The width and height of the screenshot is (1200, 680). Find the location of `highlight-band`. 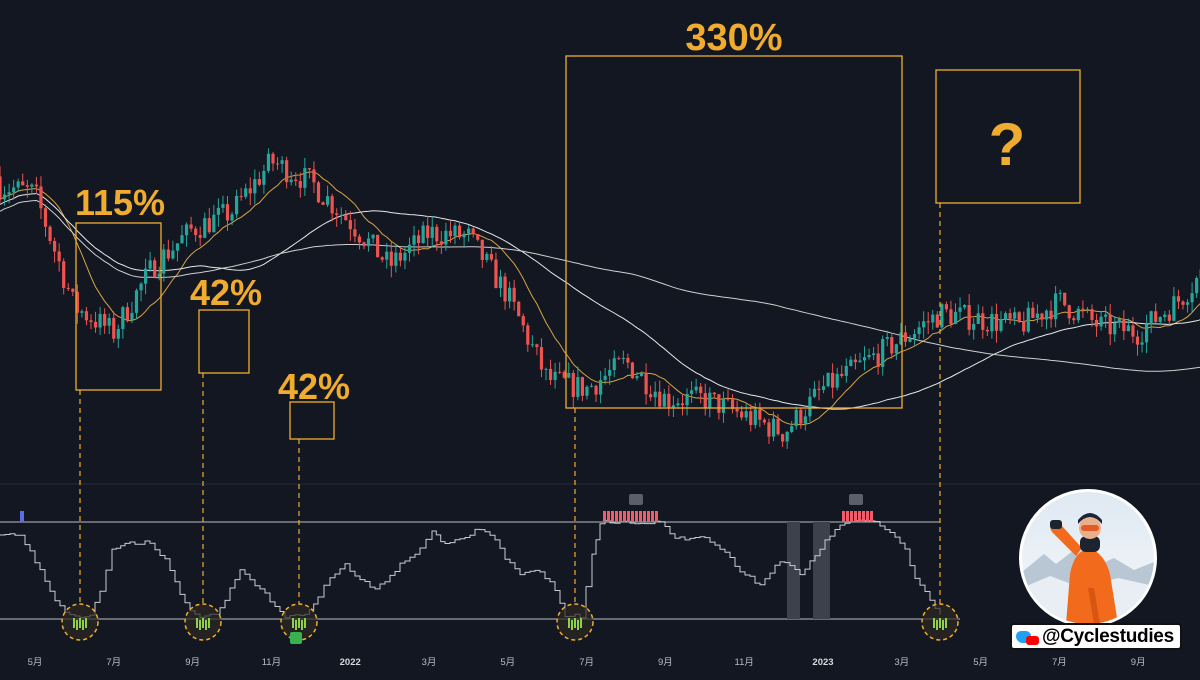

highlight-band is located at coordinates (793, 570).